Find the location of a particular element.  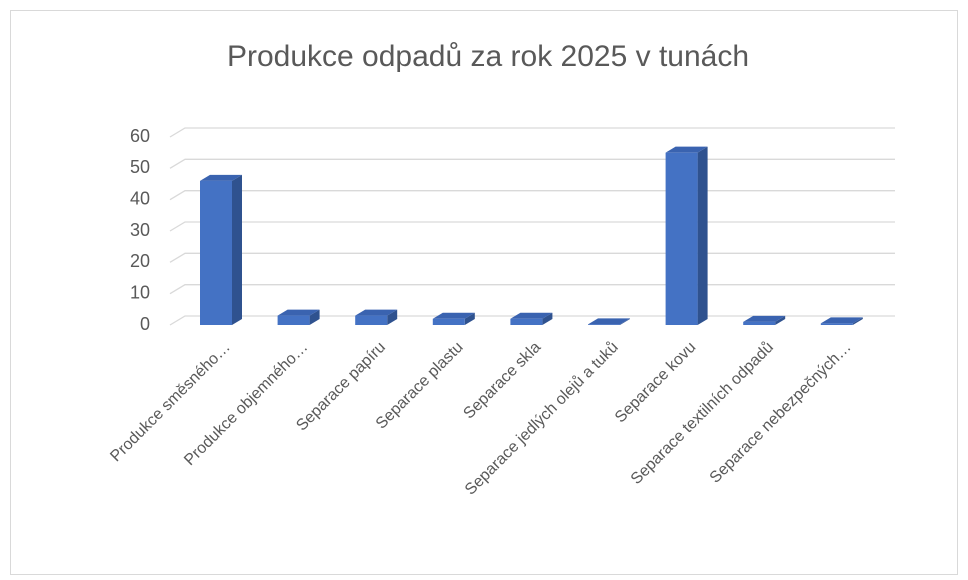

y-tick-label: 0 is located at coordinates (145, 324).